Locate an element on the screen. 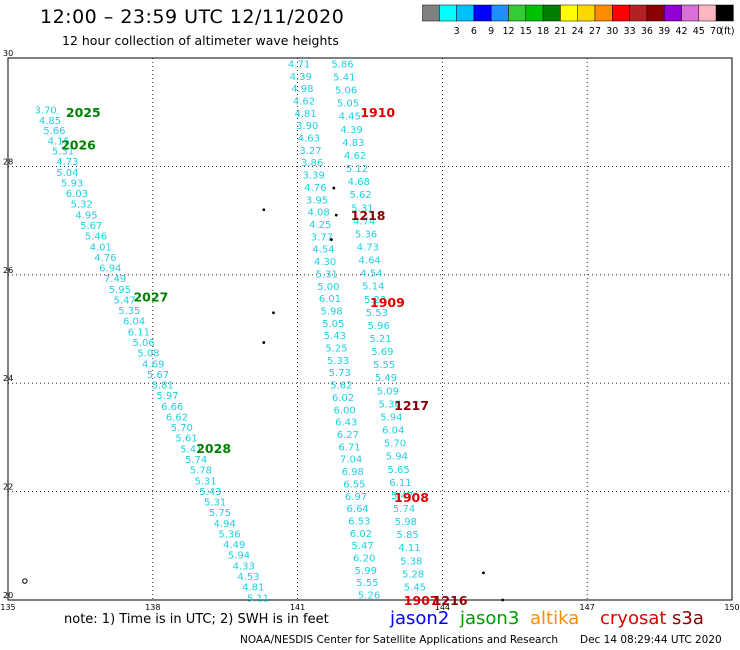  y-tick-label: 24 is located at coordinates (8, 378).